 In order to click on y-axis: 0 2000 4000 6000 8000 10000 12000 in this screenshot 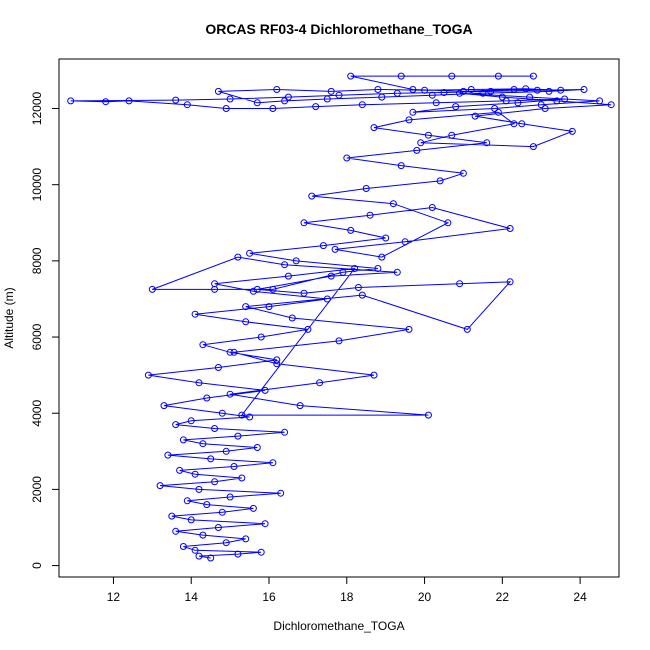, I will do `click(45, 330)`.